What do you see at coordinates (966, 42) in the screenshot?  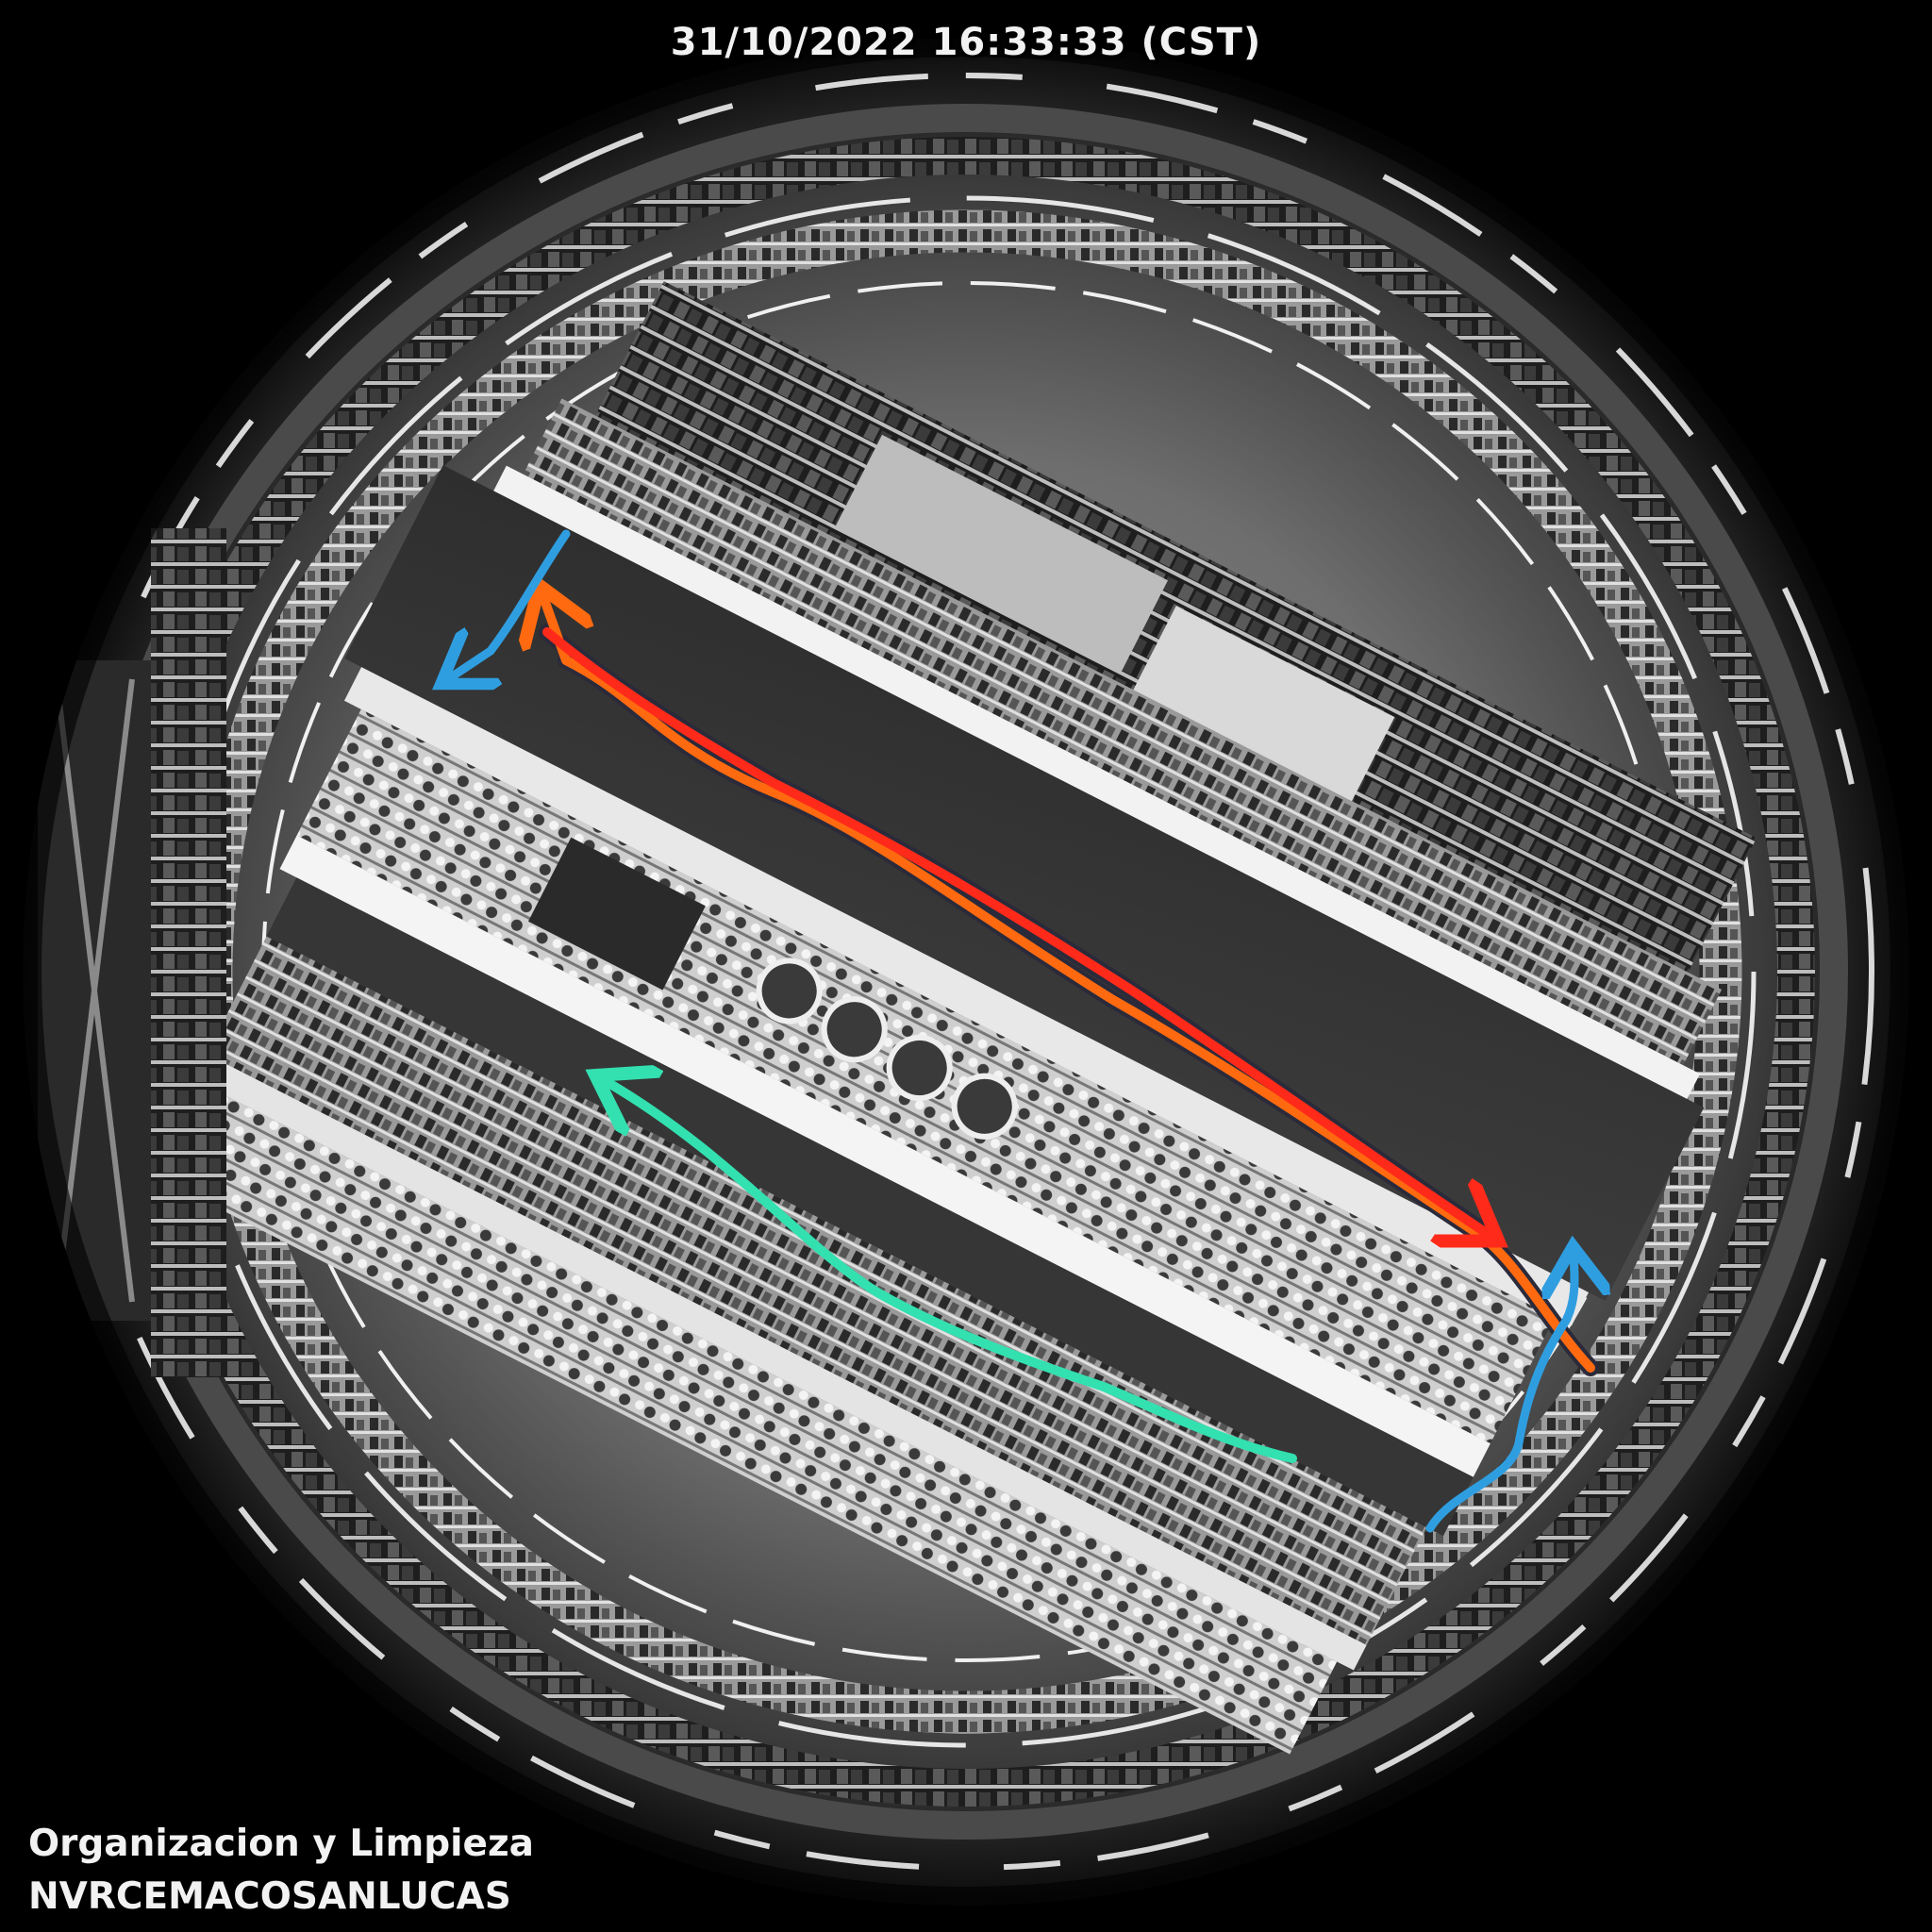 I see `camera-timestamp: 31/10/2022 16:33:33 (CST)` at bounding box center [966, 42].